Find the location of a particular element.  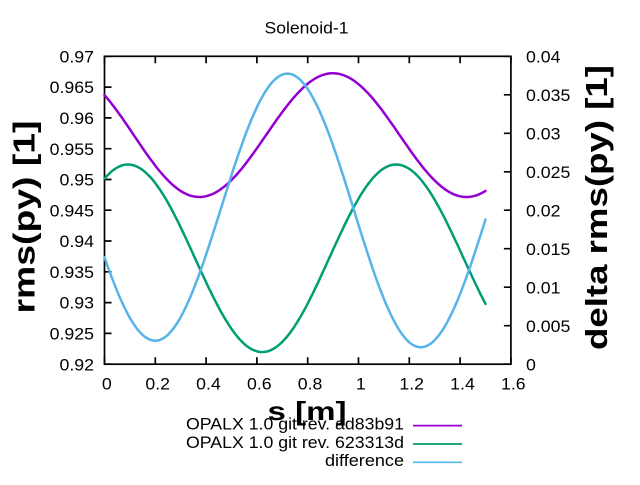

svg-text: 0.94 is located at coordinates (77, 241).